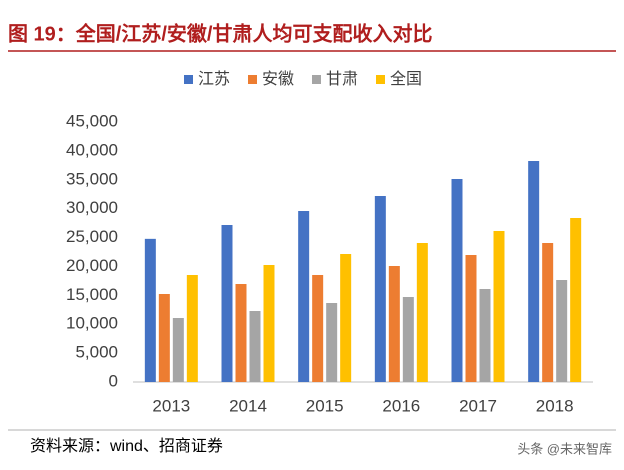 This screenshot has height=470, width=624. What do you see at coordinates (171, 405) in the screenshot?
I see `x-tick-label: 2013` at bounding box center [171, 405].